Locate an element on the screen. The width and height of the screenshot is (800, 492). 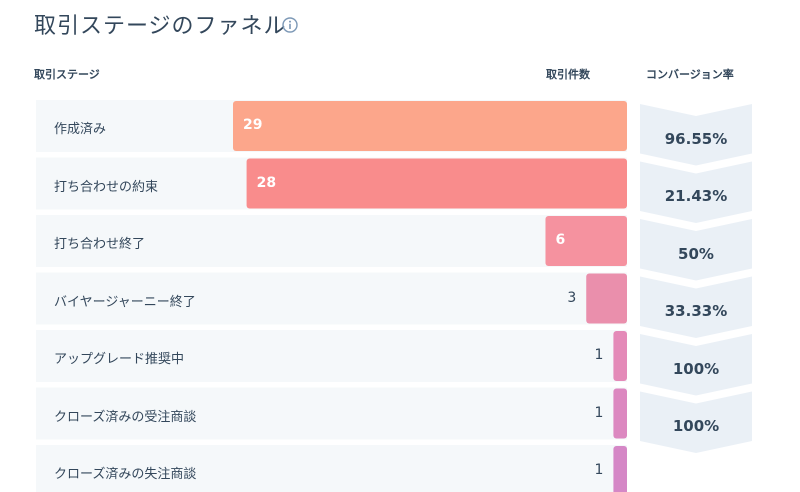
stage-label: アップグレード推奨中 is located at coordinates (119, 359).